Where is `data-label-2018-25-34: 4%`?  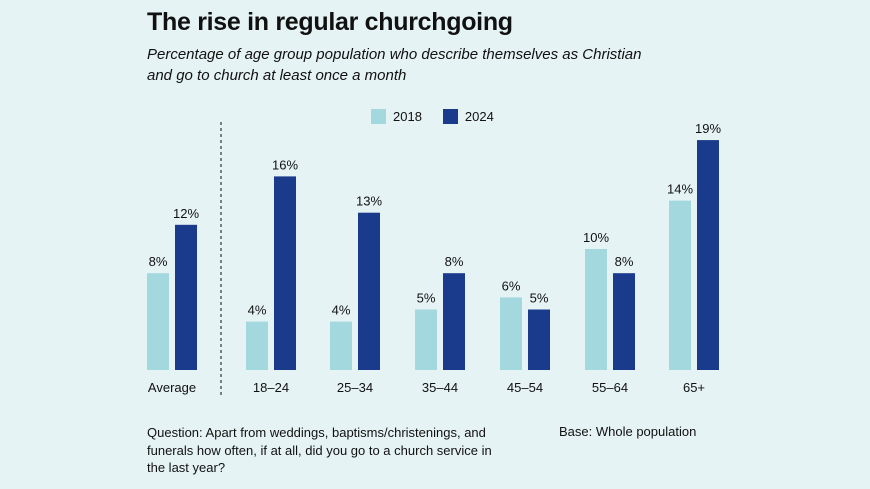
data-label-2018-25-34: 4% is located at coordinates (341, 310).